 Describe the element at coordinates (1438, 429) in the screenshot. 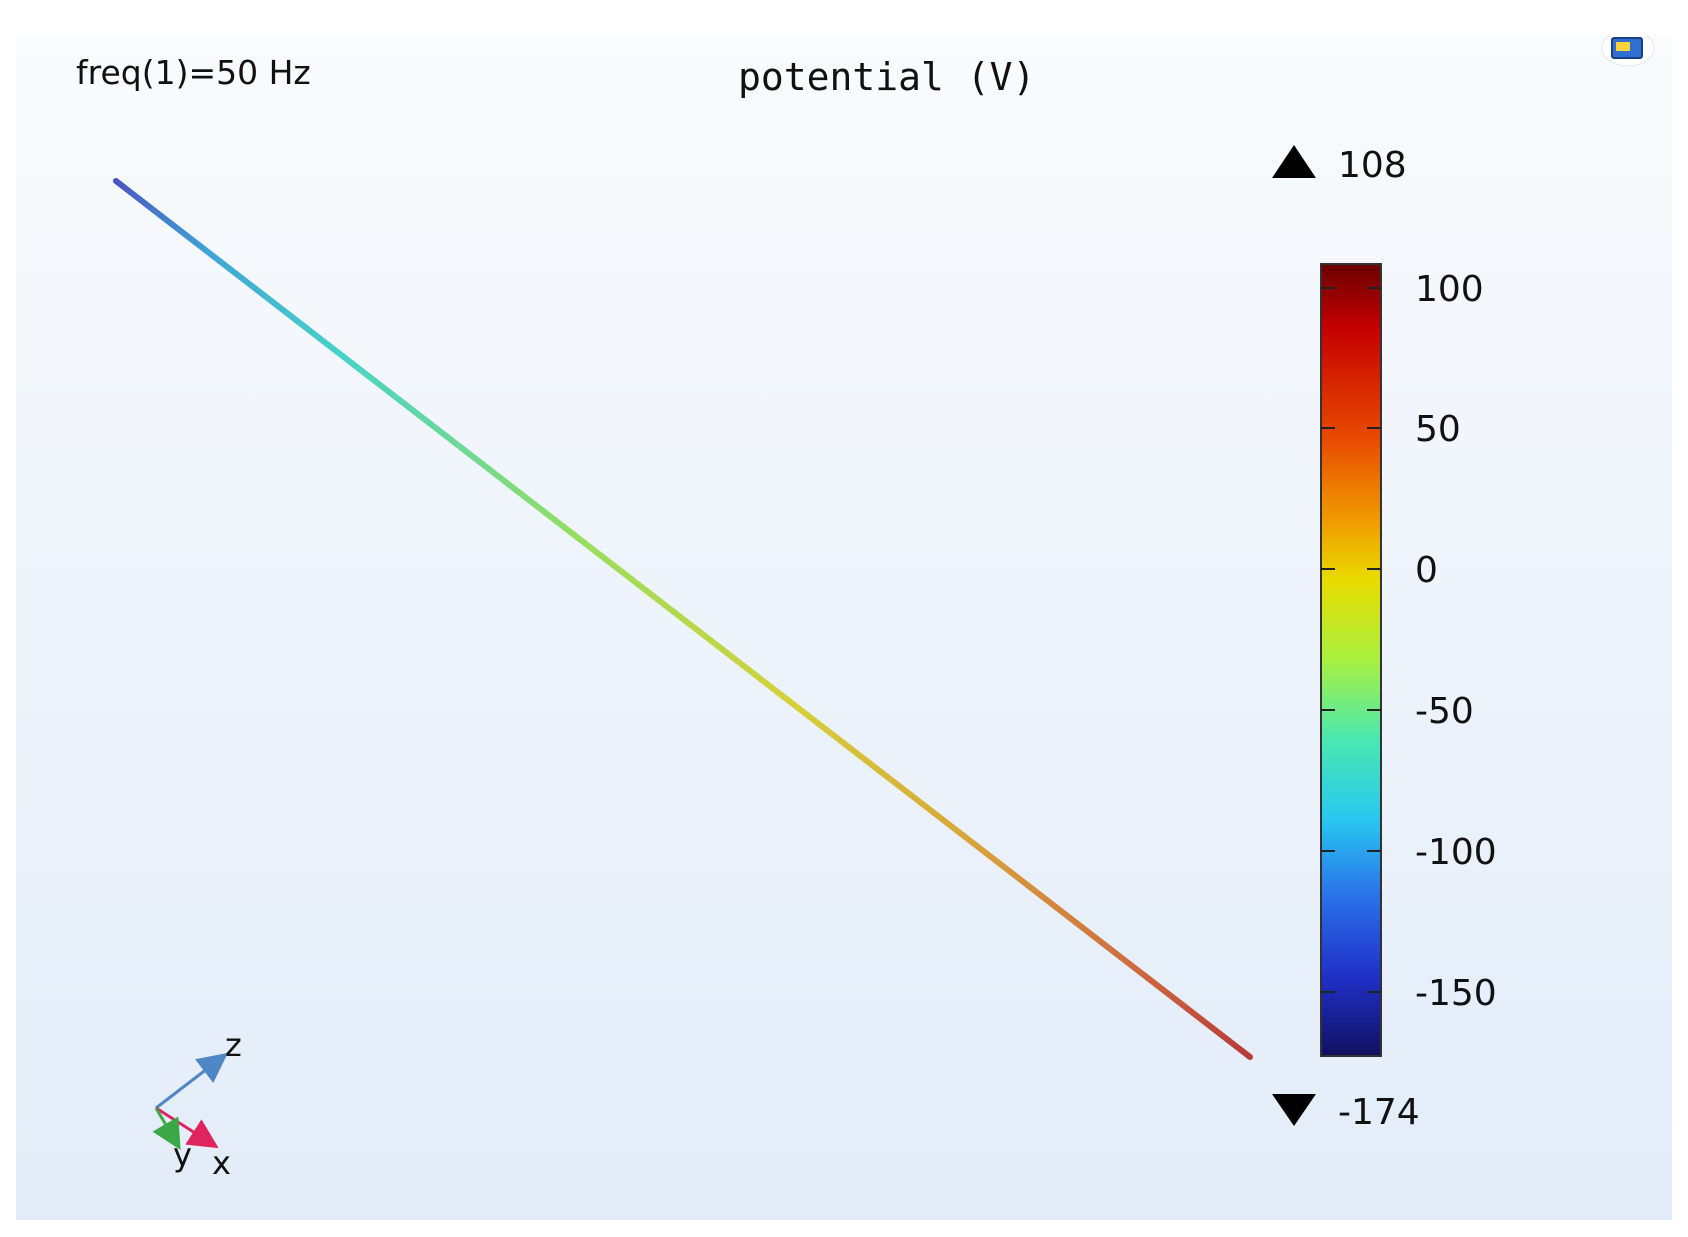

I see `colorbar-tick-label: 50` at that location.